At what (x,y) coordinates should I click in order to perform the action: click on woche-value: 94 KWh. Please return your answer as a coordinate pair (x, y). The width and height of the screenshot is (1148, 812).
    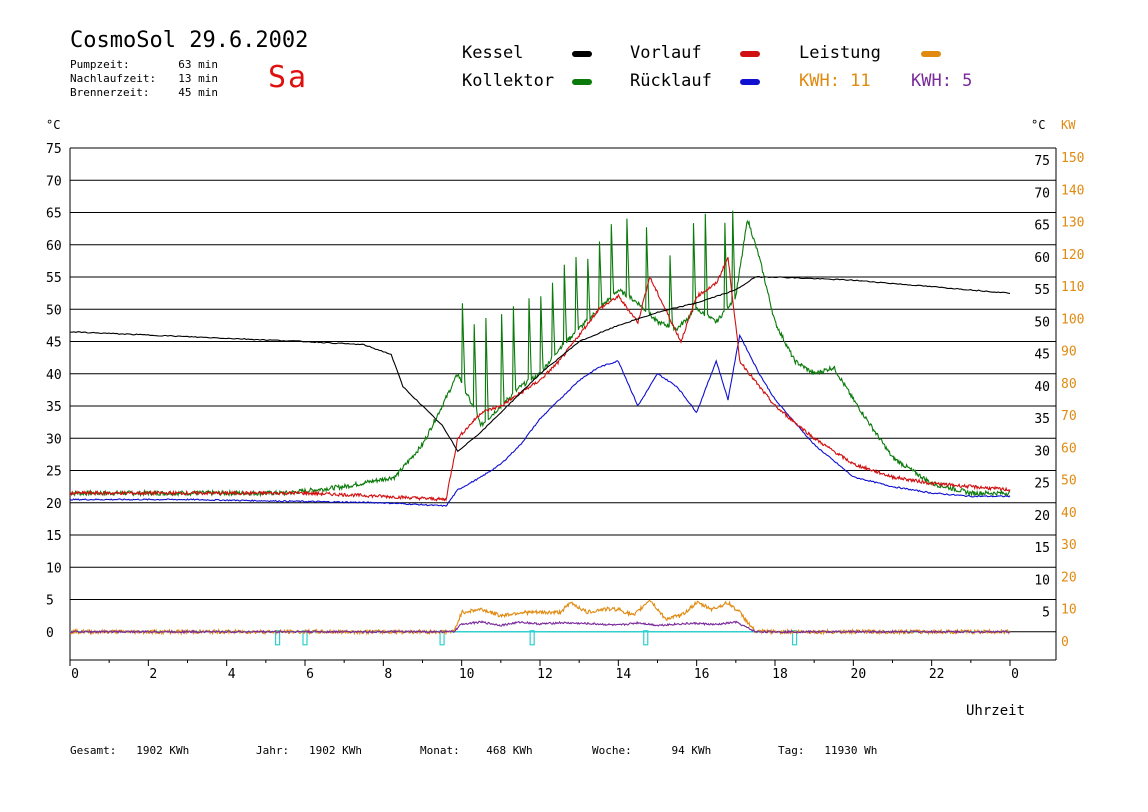
    Looking at the image, I should click on (691, 750).